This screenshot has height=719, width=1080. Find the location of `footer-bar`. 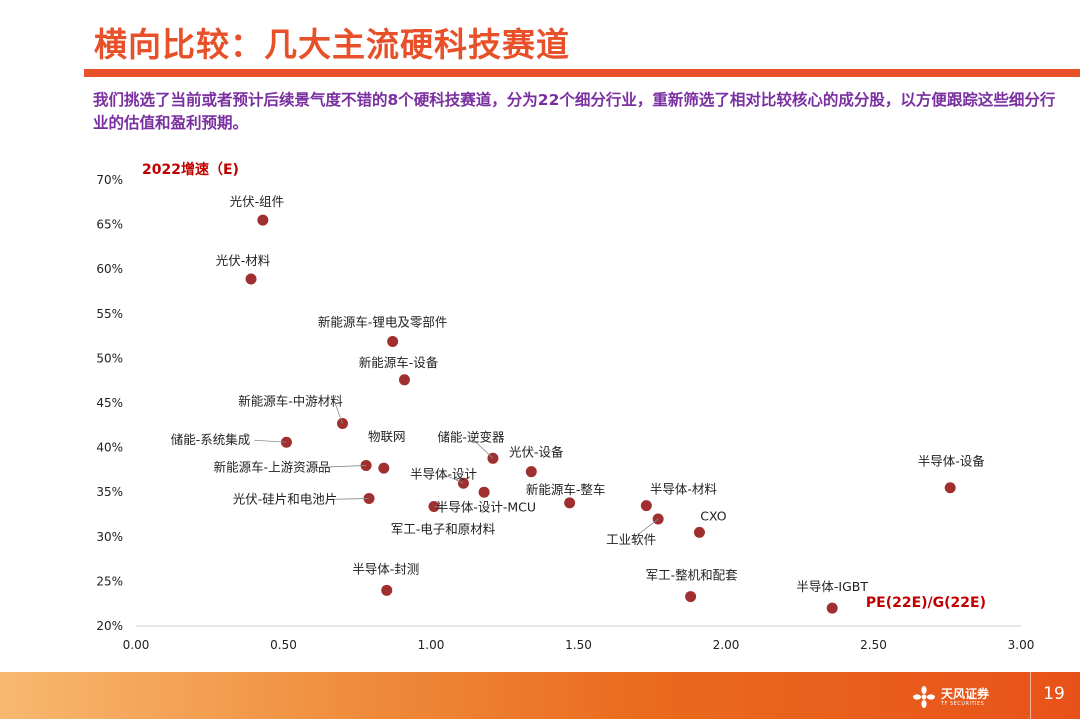

footer-bar is located at coordinates (540, 695).